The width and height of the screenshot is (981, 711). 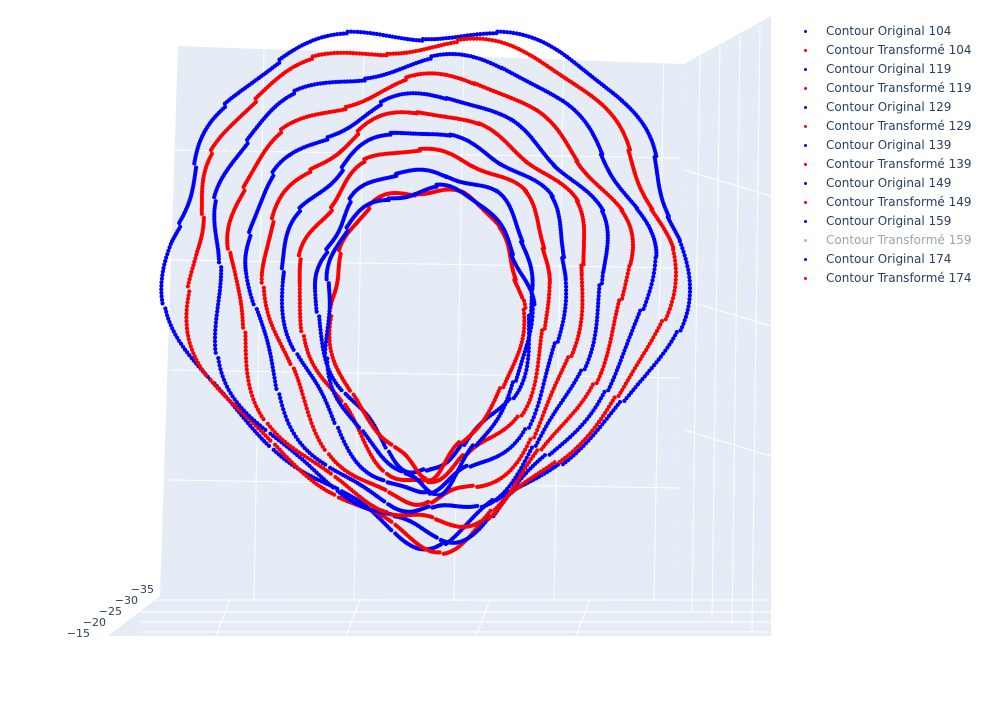 I want to click on legend-item: Contour Transformé 129, so click(x=888, y=126).